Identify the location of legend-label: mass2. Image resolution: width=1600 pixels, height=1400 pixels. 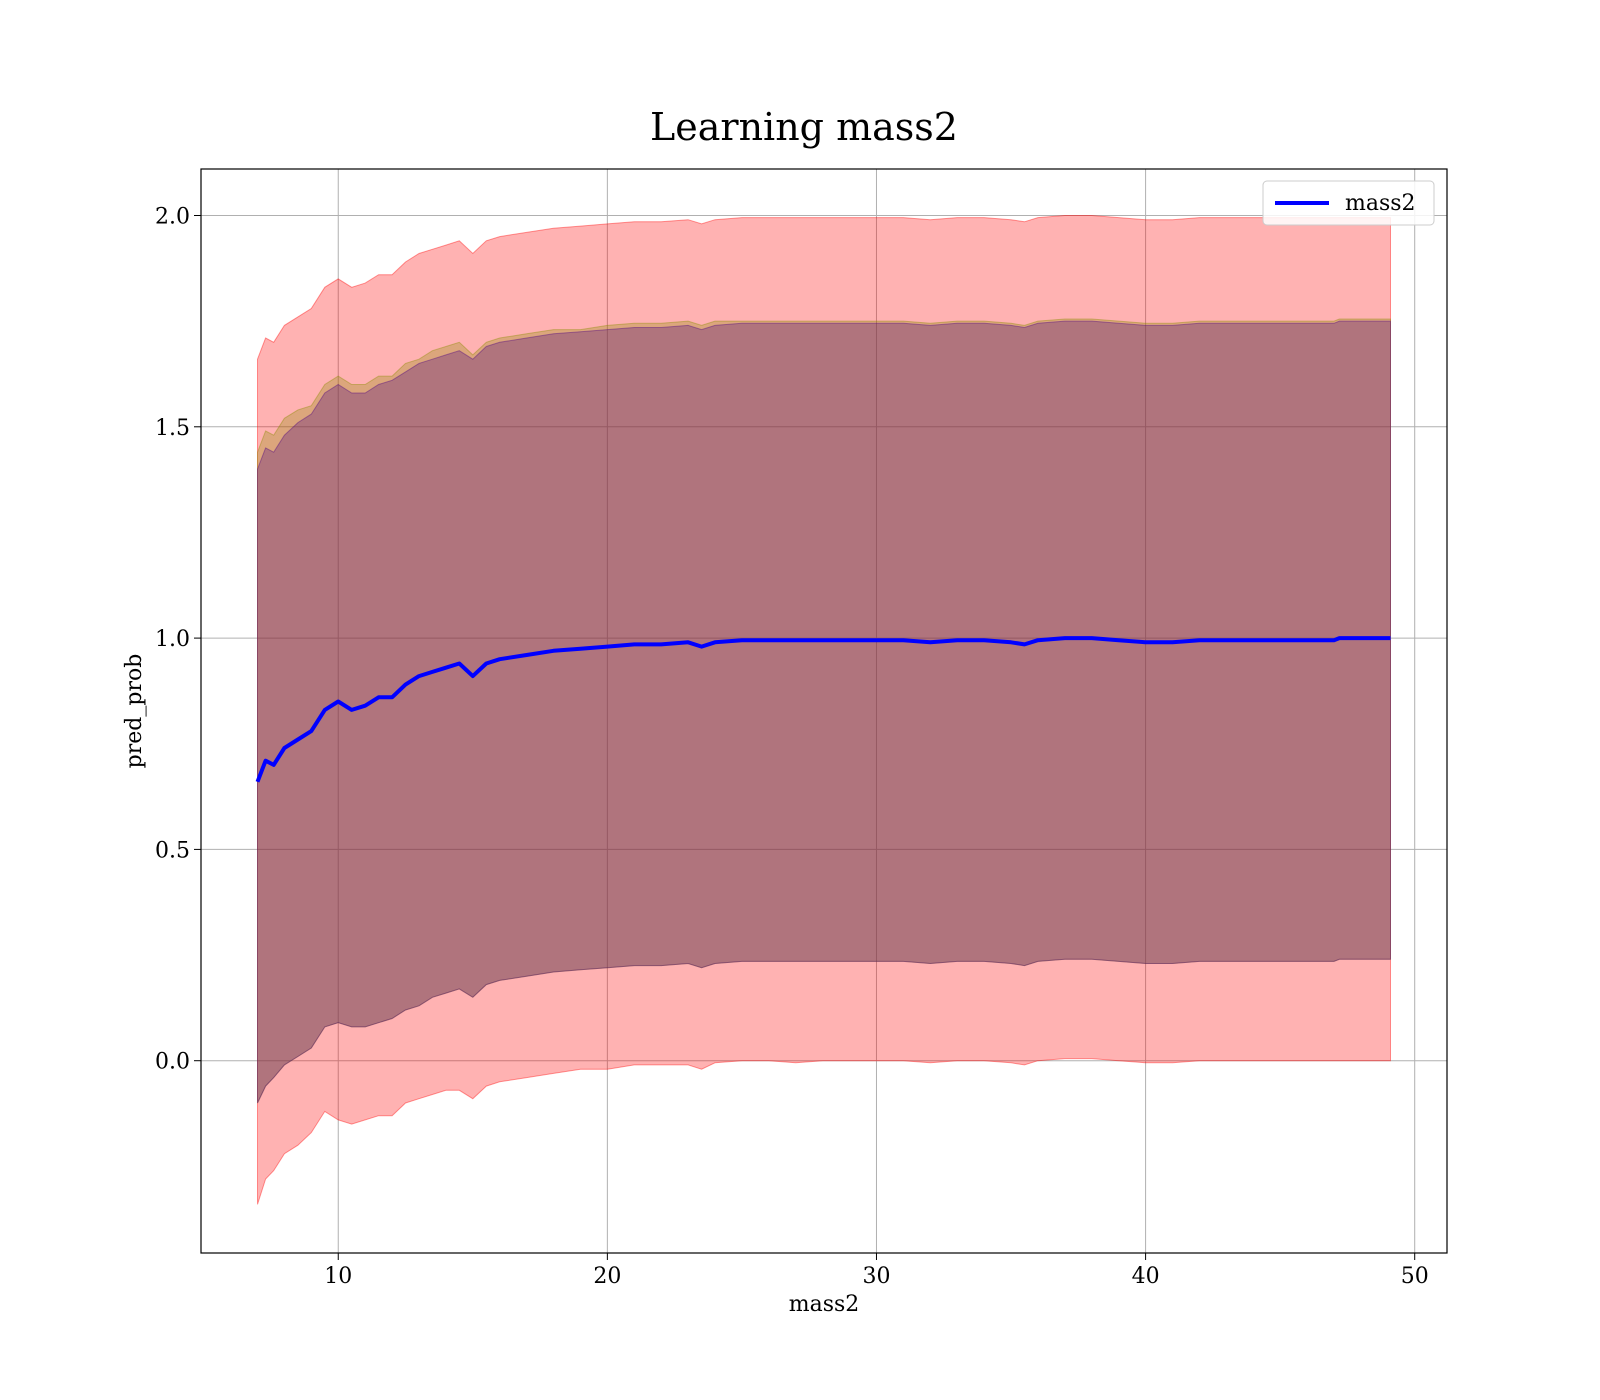
(1380, 203).